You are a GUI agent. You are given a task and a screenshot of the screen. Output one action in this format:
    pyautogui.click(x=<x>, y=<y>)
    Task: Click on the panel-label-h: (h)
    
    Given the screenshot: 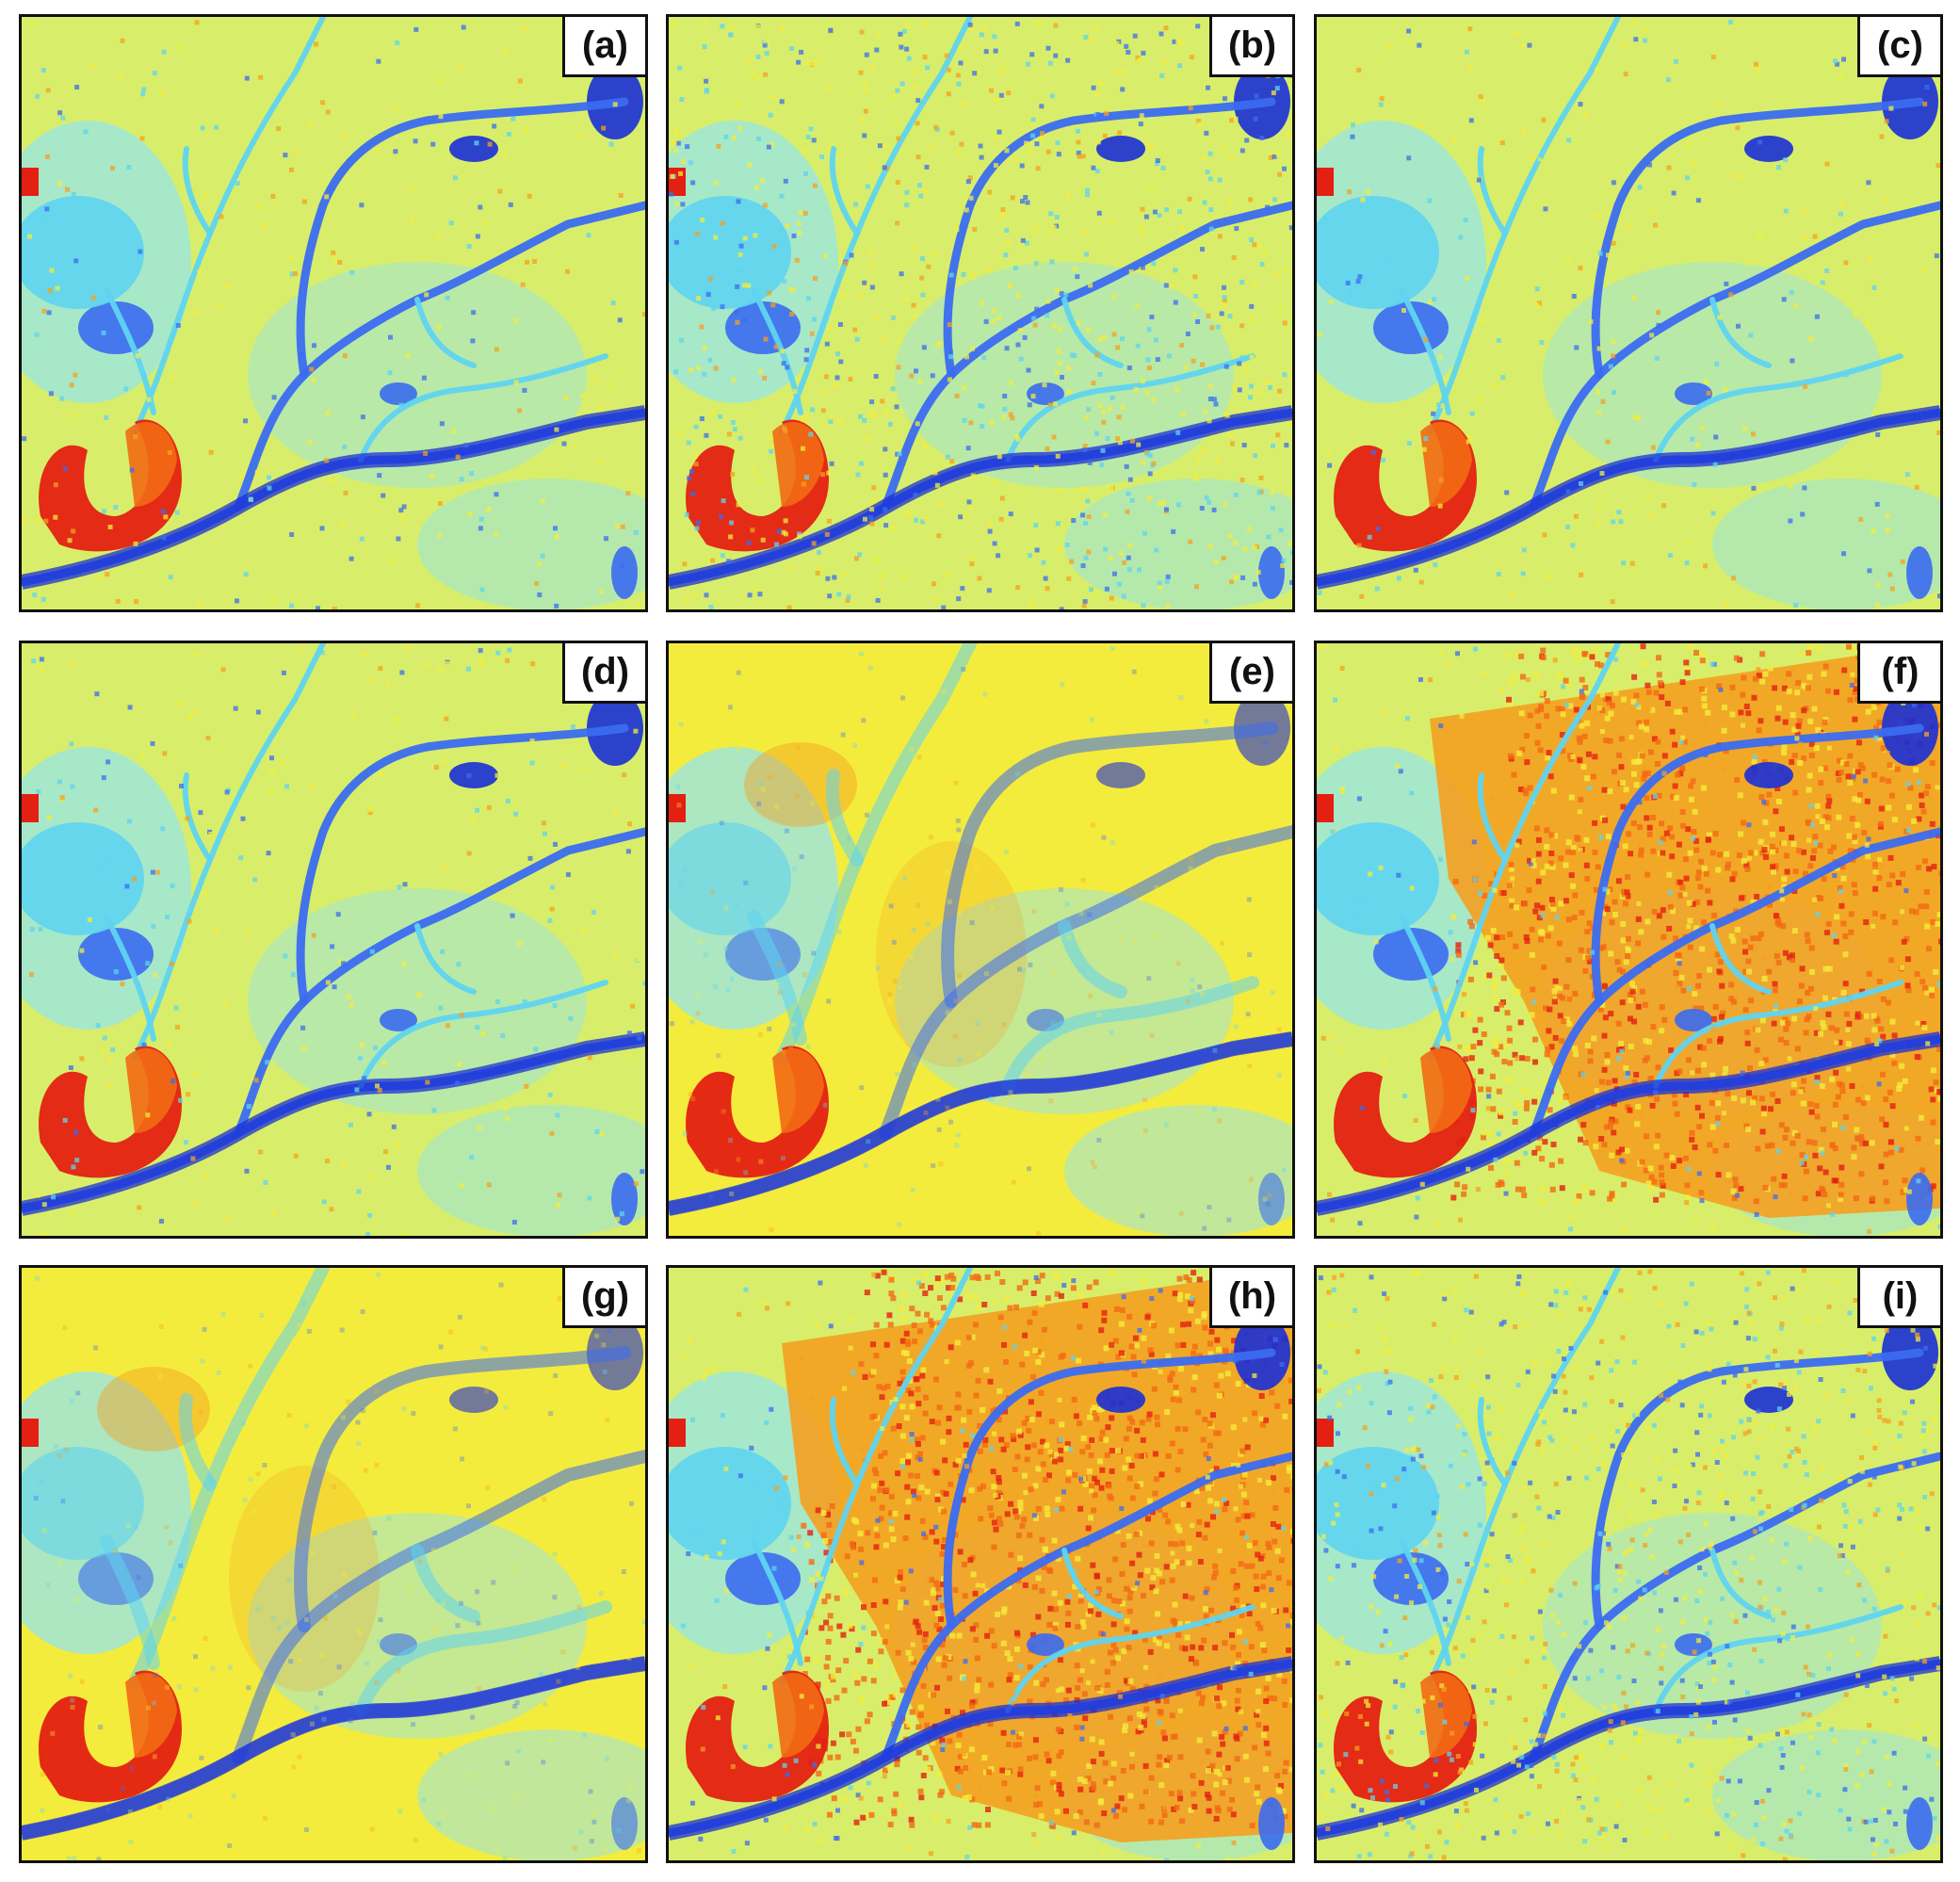 What is the action you would take?
    pyautogui.click(x=1250, y=1298)
    